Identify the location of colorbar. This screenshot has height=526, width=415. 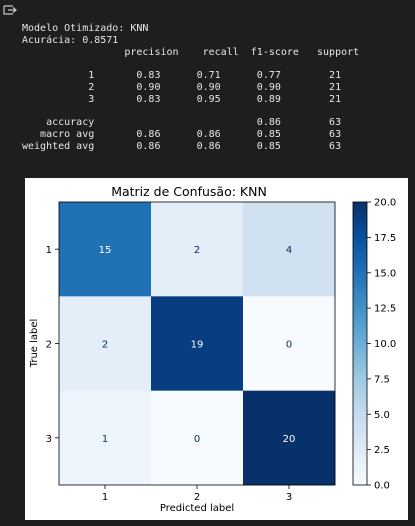
(360, 343).